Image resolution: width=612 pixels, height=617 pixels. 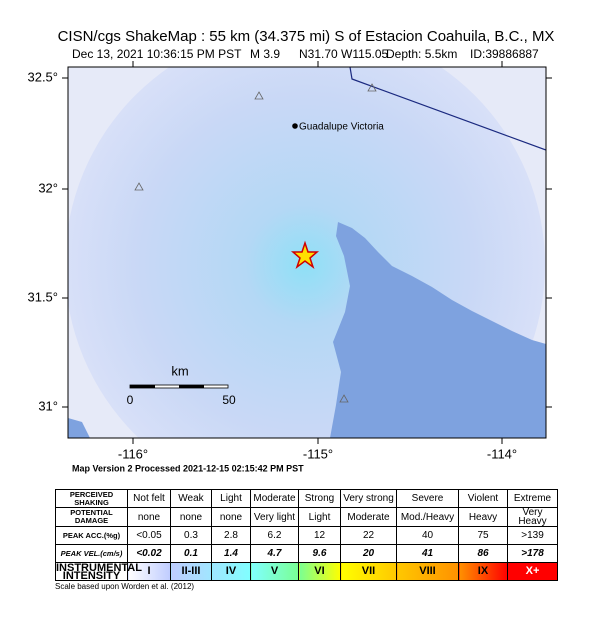 What do you see at coordinates (447, 109) in the screenshot?
I see `border` at bounding box center [447, 109].